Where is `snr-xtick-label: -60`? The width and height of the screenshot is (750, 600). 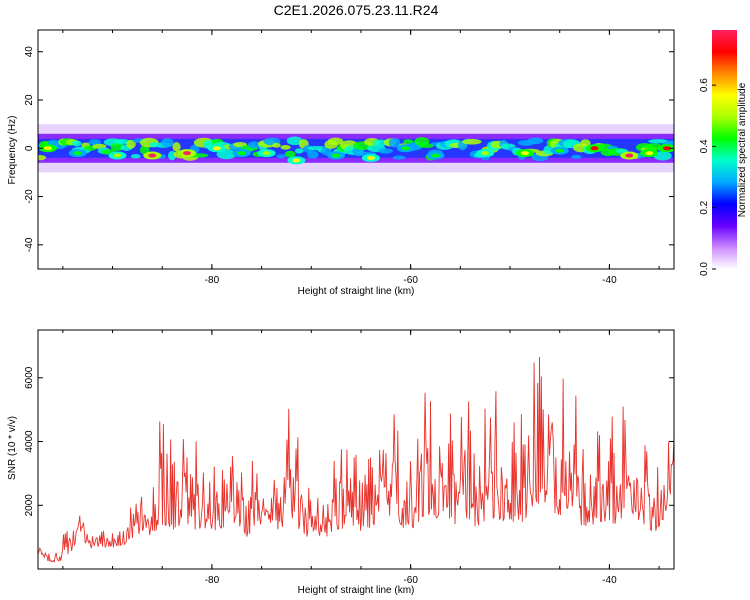
snr-xtick-label: -60 is located at coordinates (410, 580).